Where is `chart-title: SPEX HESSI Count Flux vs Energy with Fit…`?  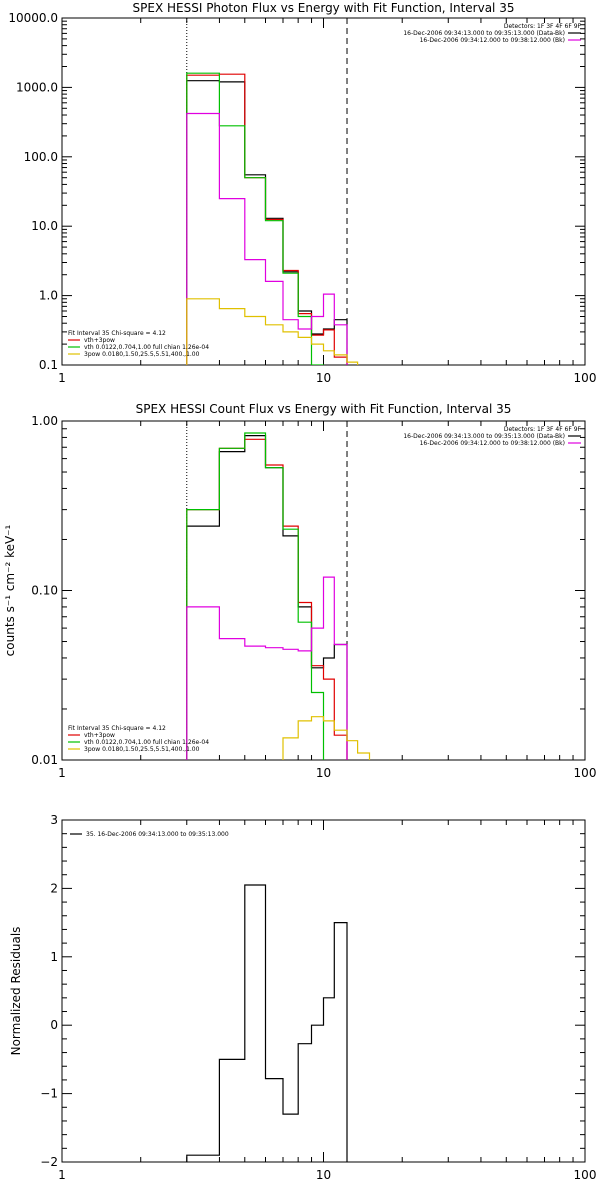
chart-title: SPEX HESSI Count Flux vs Energy with Fit… is located at coordinates (324, 409).